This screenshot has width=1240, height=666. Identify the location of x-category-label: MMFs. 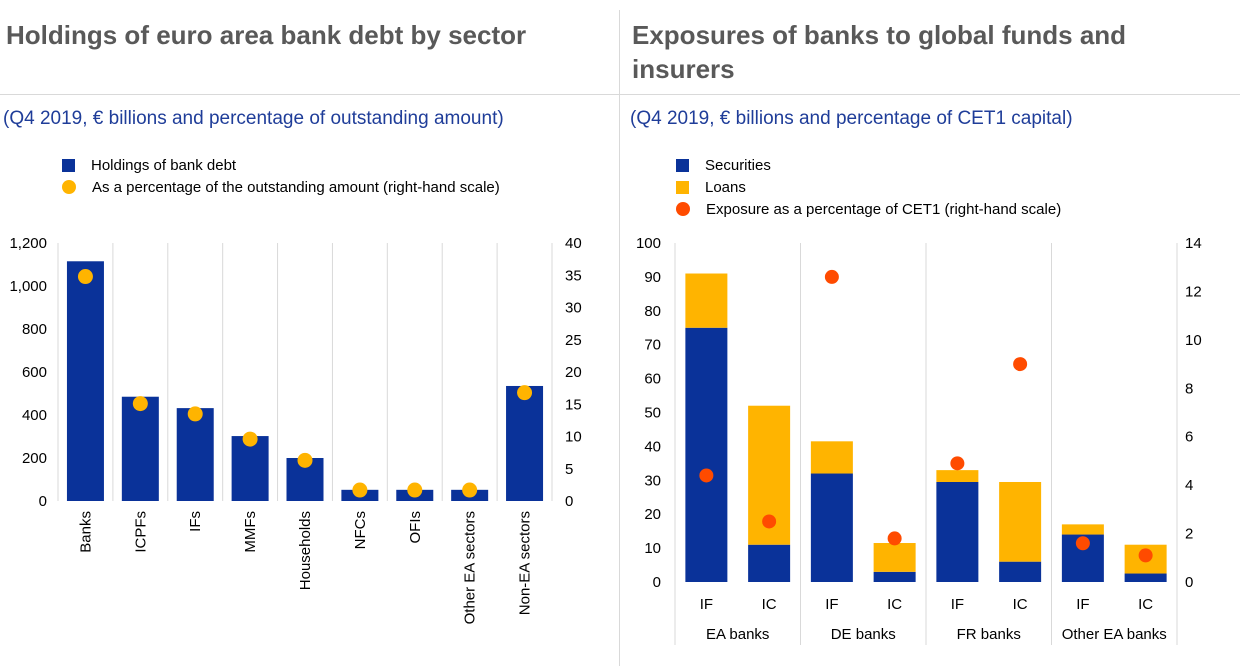
(250, 532).